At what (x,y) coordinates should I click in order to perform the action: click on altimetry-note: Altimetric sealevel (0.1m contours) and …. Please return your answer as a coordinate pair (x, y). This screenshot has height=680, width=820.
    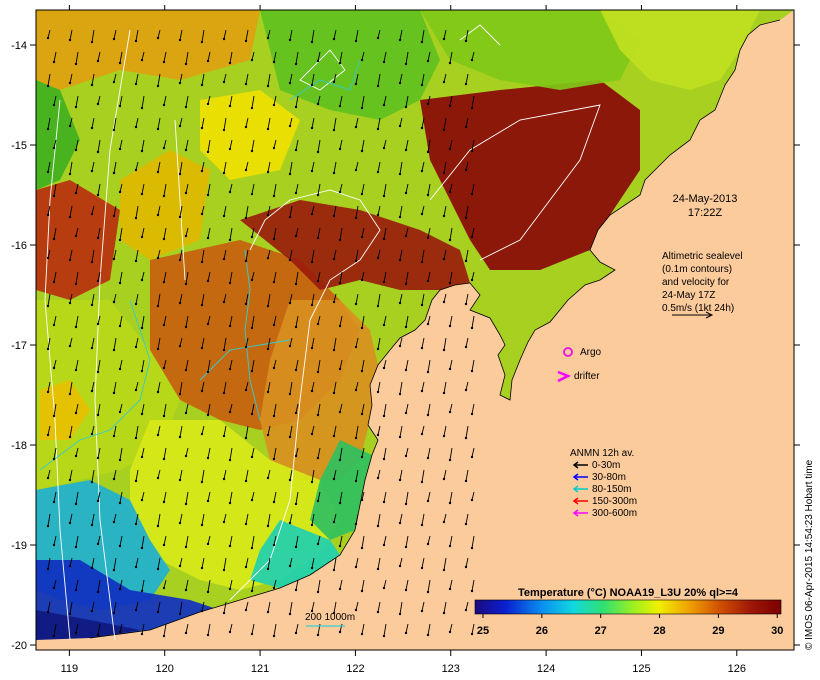
    Looking at the image, I should click on (702, 285).